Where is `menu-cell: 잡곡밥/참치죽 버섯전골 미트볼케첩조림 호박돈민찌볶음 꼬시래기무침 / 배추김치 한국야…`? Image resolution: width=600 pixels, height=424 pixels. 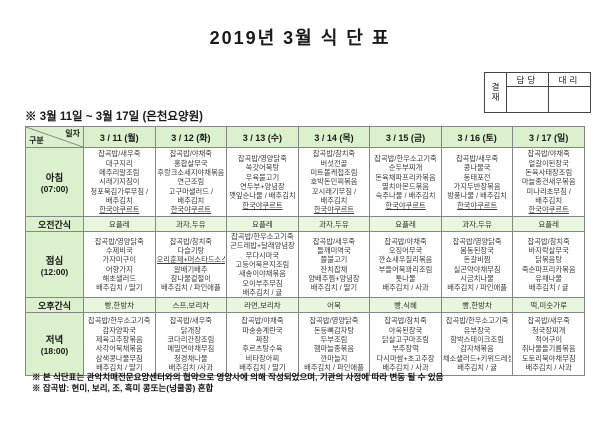
menu-cell: 잡곡밥/참치죽 버섯전골 미트볼케첩조림 호박돈민찌볶음 꼬시래기무침 / 배추김치 한국야… is located at coordinates (334, 182).